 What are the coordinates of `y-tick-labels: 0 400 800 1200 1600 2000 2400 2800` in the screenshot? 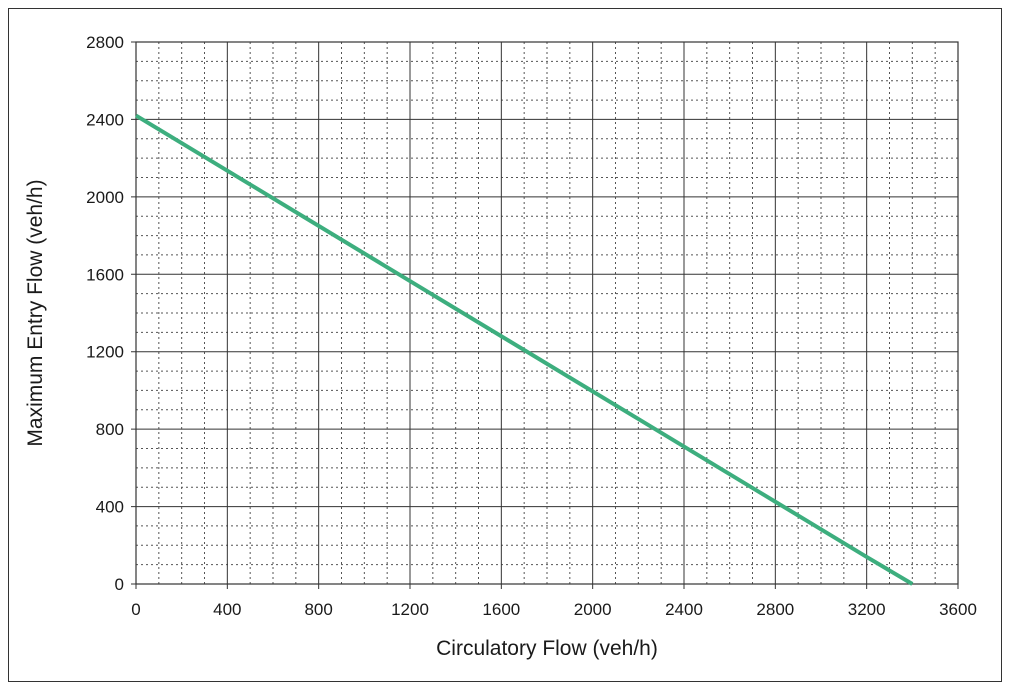 It's located at (105, 313).